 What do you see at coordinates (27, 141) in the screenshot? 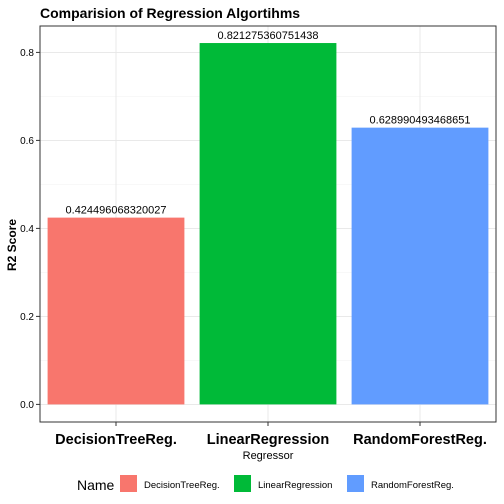
I see `y-tick-label: 0.6` at bounding box center [27, 141].